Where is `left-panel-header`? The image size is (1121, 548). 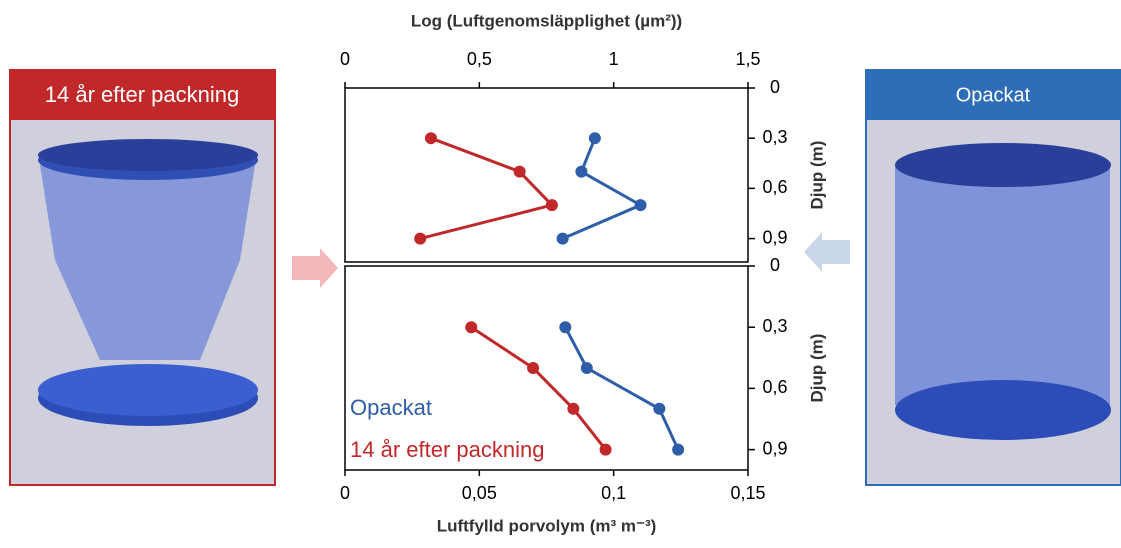 left-panel-header is located at coordinates (142, 95).